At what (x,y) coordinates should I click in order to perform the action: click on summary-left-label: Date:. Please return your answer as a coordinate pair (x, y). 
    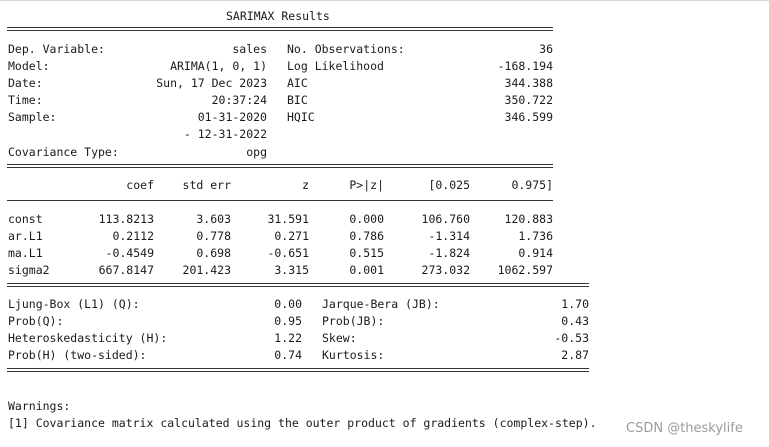
    Looking at the image, I should click on (25, 83).